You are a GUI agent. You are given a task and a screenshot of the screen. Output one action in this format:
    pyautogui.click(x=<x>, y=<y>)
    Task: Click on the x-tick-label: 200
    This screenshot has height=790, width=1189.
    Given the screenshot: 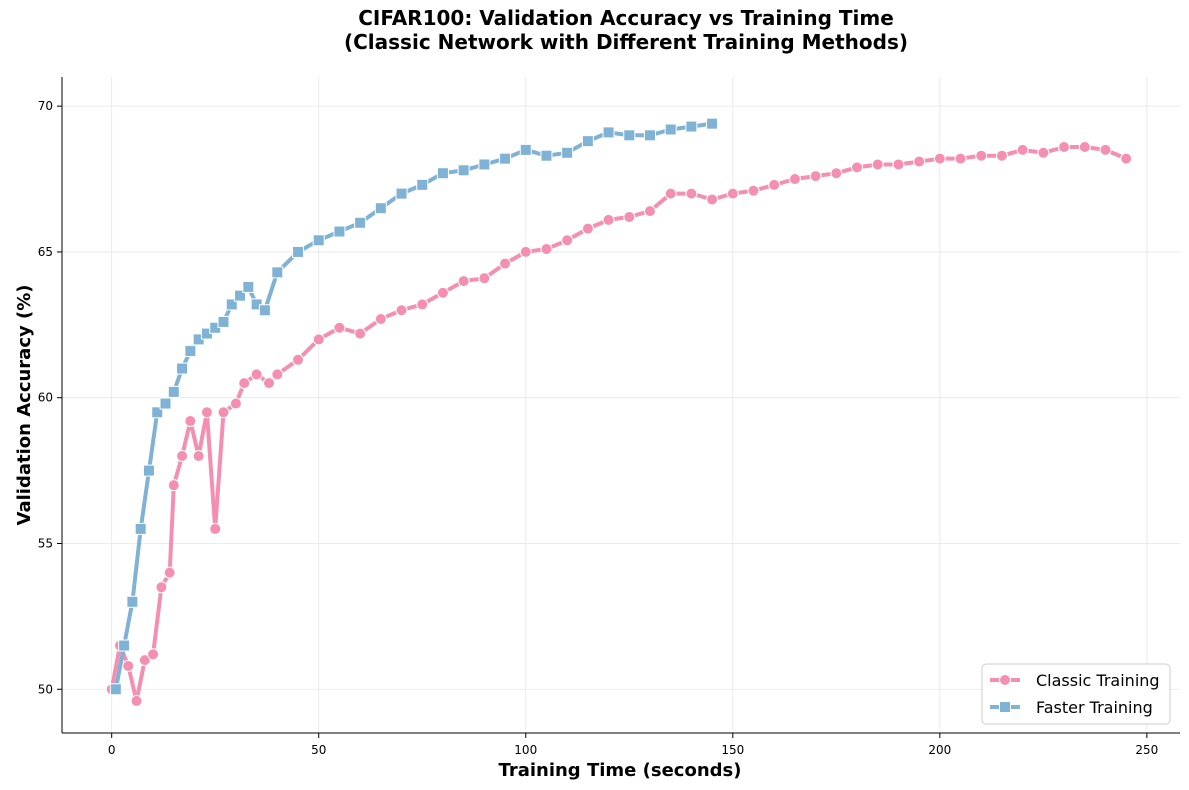 What is the action you would take?
    pyautogui.click(x=939, y=750)
    